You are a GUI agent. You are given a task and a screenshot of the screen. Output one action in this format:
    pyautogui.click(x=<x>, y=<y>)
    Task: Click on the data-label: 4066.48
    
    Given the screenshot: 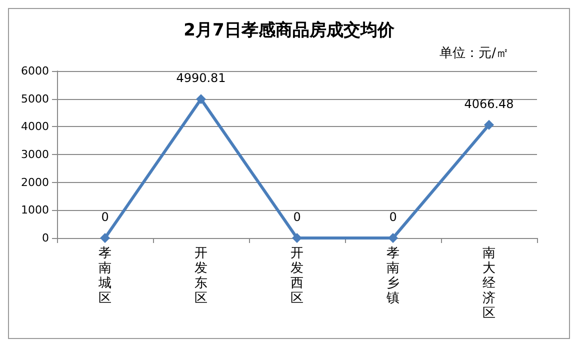 What is the action you would take?
    pyautogui.click(x=489, y=103)
    